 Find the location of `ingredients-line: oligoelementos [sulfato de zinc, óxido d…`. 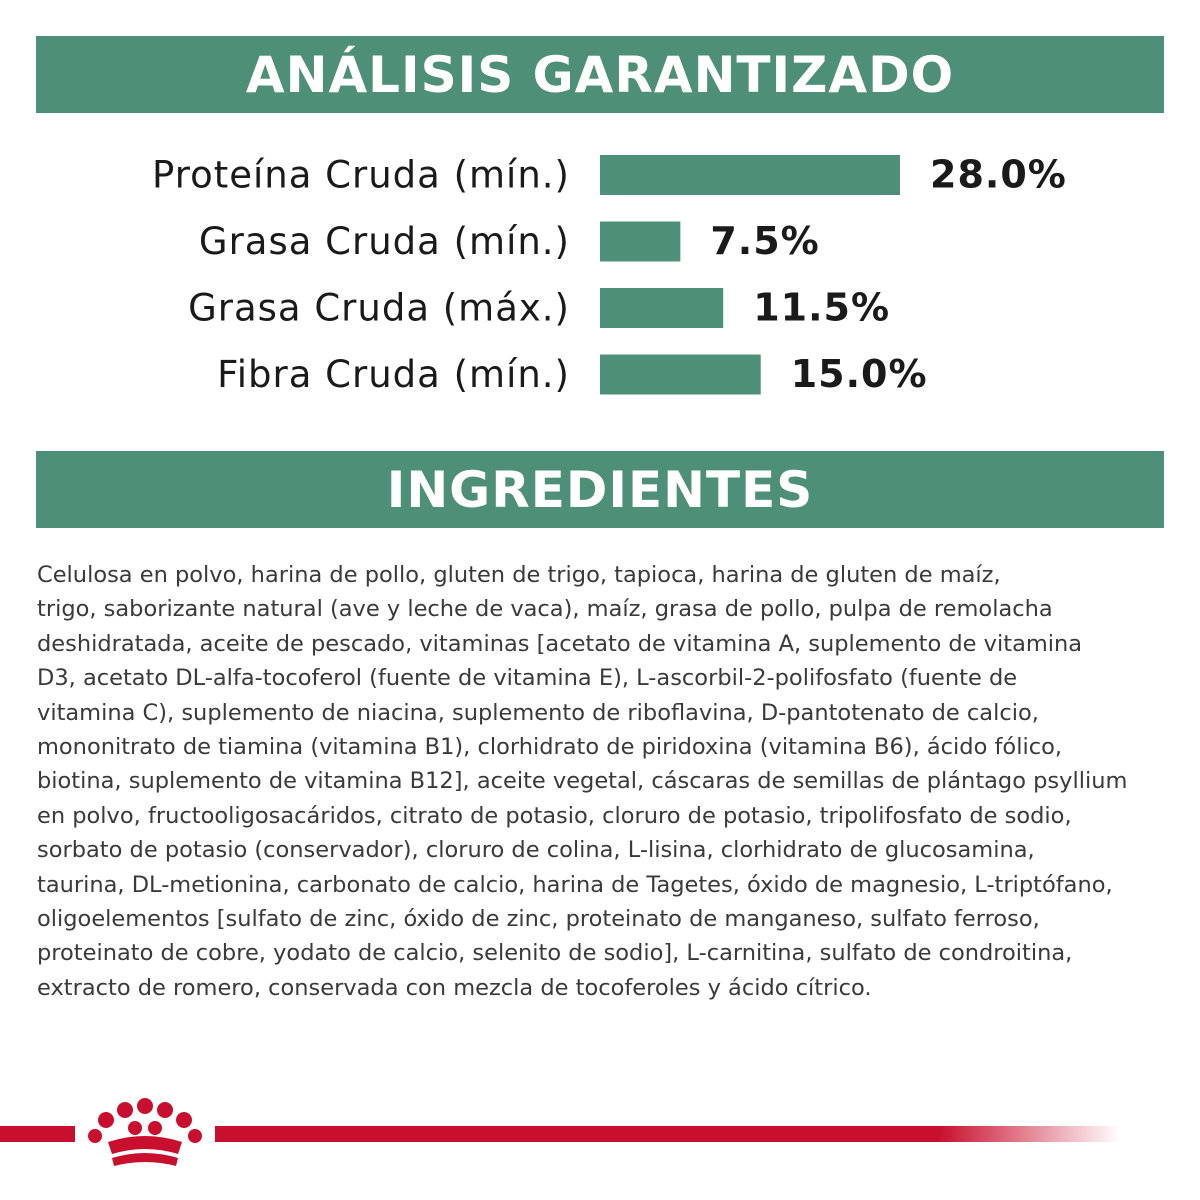

ingredients-line: oligoelementos [sulfato de zinc, óxido d… is located at coordinates (538, 919).